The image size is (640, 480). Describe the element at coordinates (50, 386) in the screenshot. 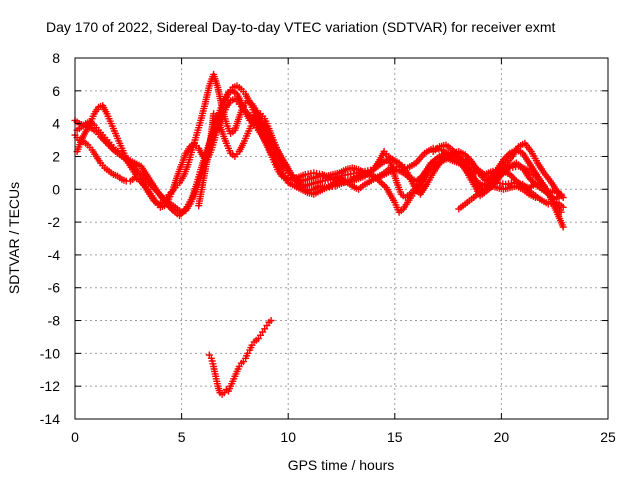

I see `y-tick-label: -12` at that location.